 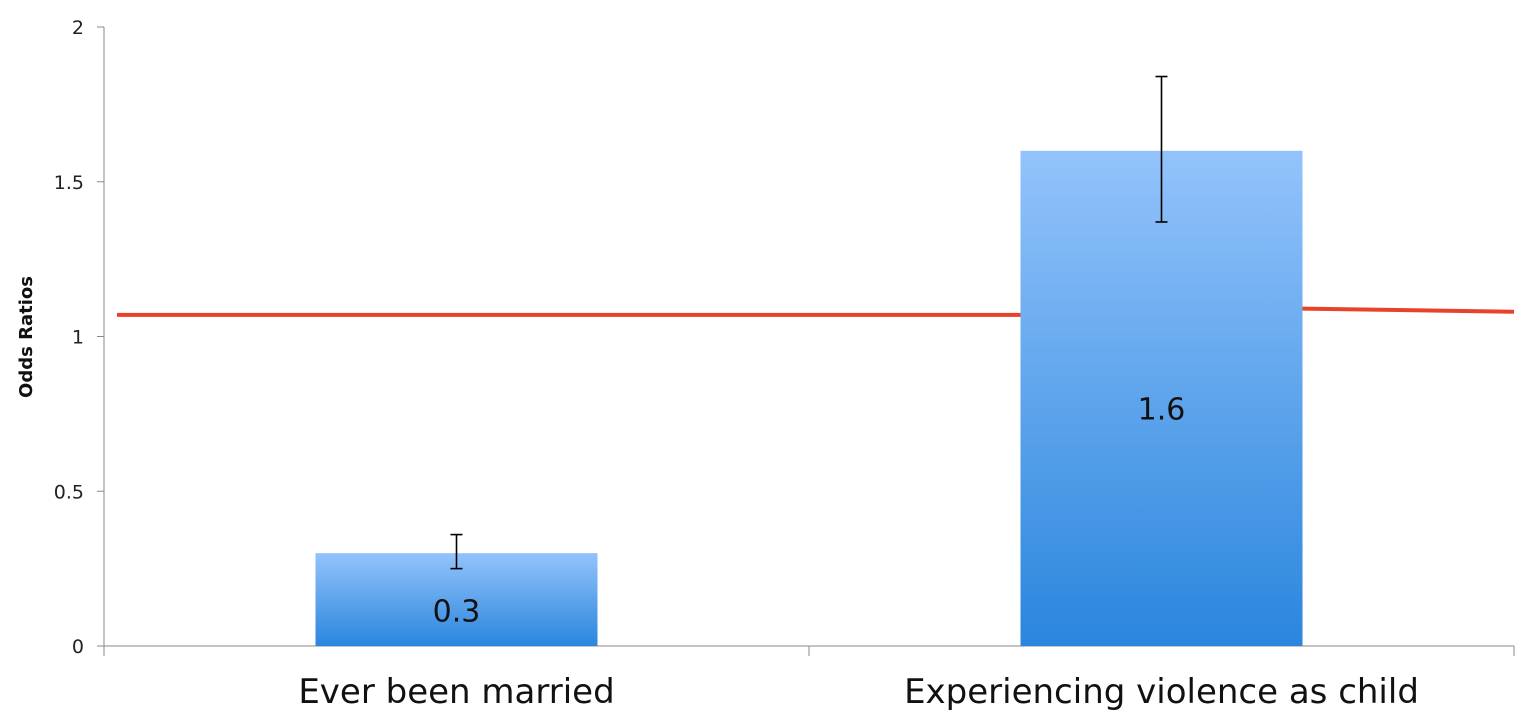 I want to click on y-tick-label: 0, so click(x=78, y=647).